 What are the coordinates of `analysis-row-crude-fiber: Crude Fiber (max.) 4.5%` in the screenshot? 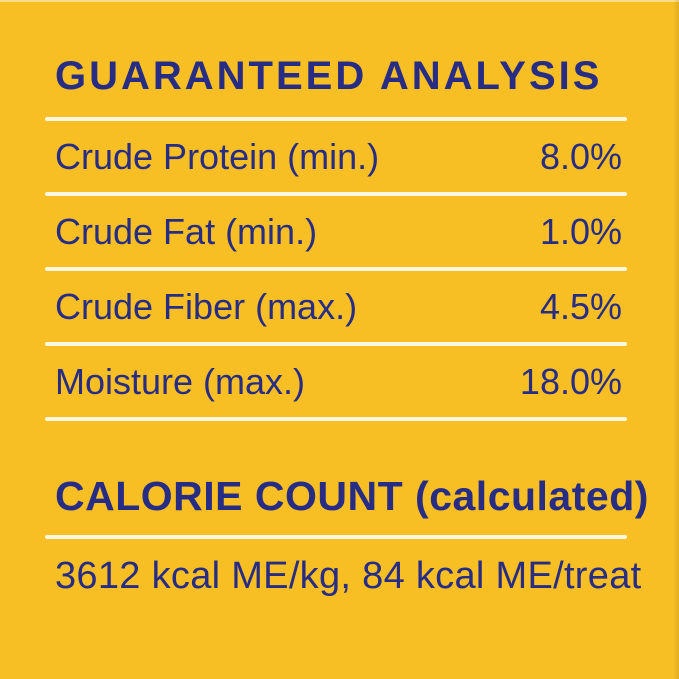 It's located at (336, 306).